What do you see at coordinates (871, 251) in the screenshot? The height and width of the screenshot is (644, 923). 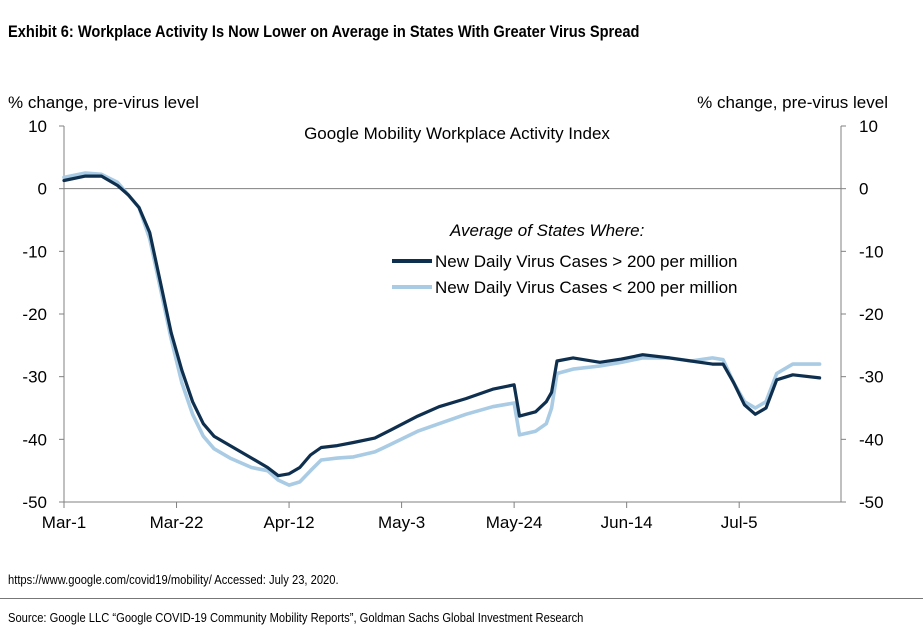 I see `right-y-tick-label: -10` at bounding box center [871, 251].